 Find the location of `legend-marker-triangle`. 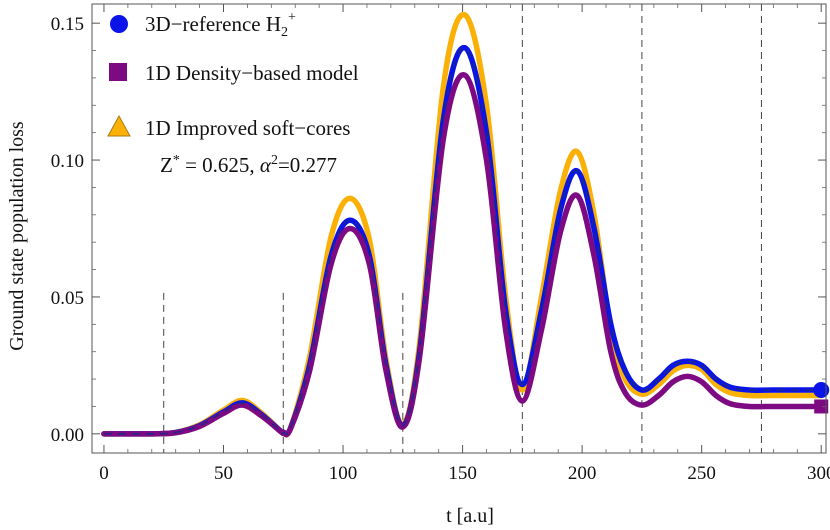

legend-marker-triangle is located at coordinates (119, 125).